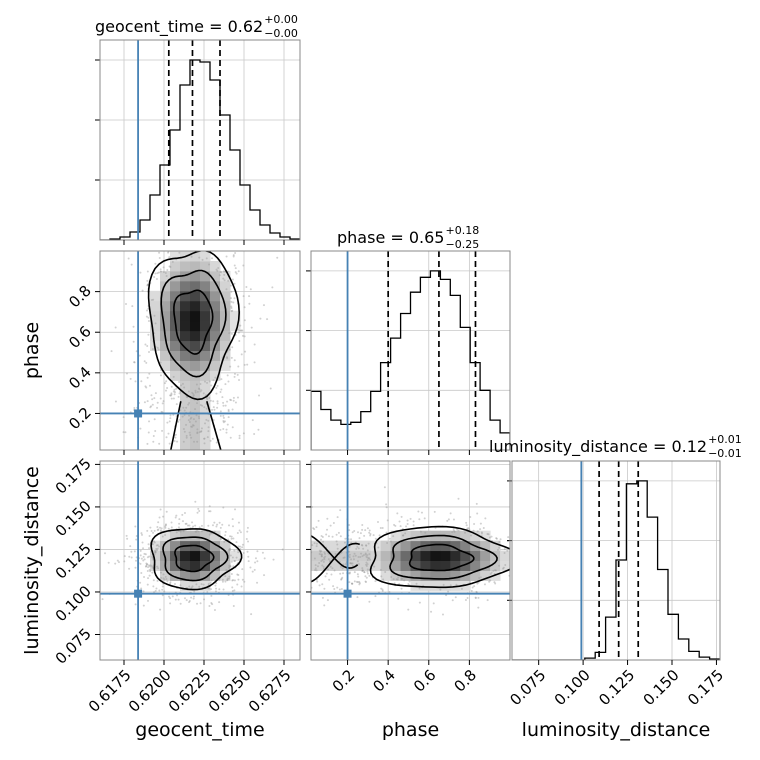  What do you see at coordinates (73, 603) in the screenshot?
I see `y-tick-label: 0.100` at bounding box center [73, 603].